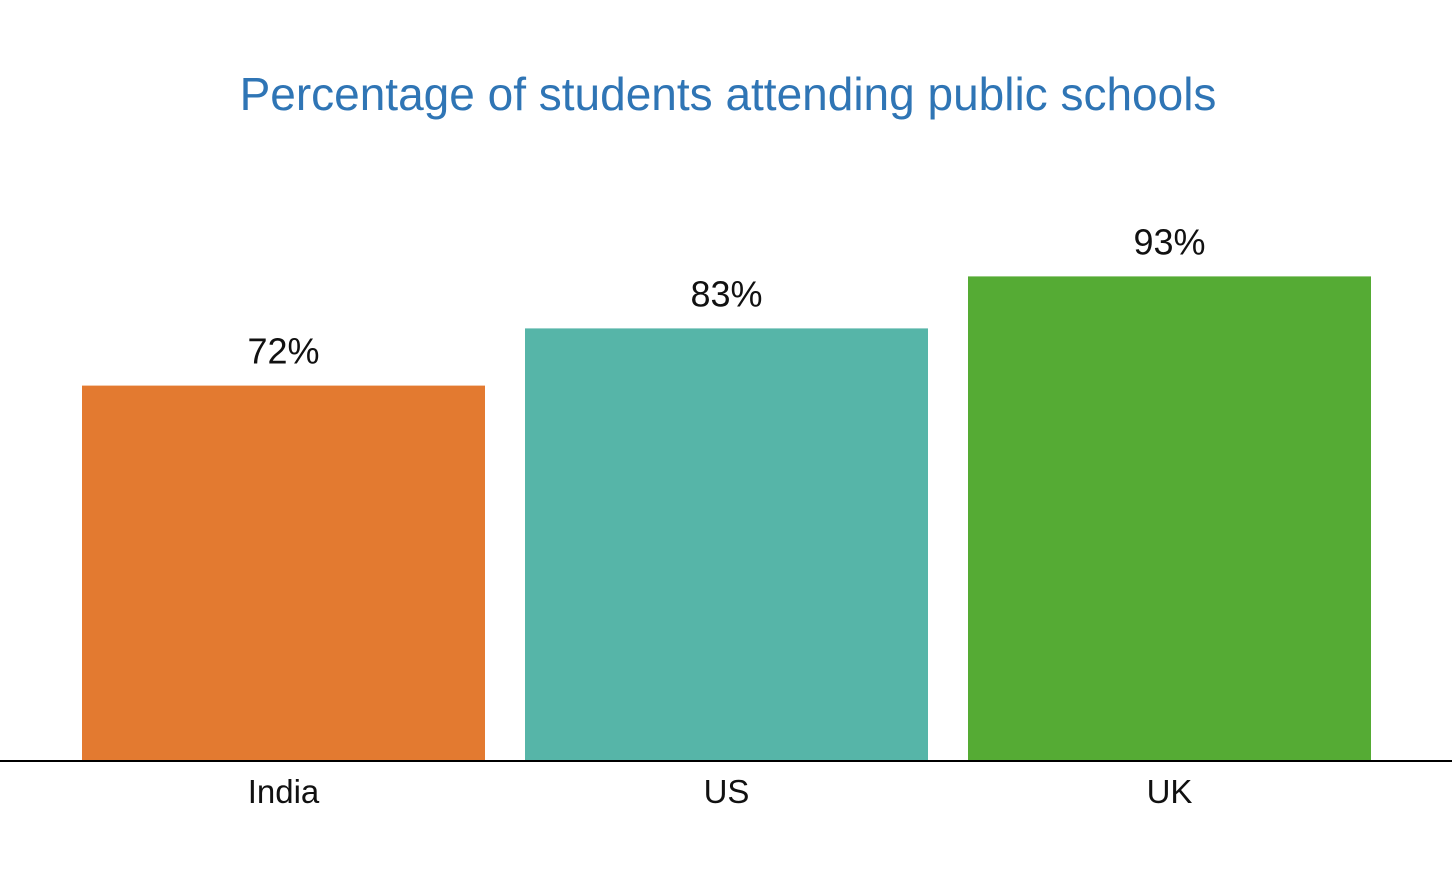 Image resolution: width=1456 pixels, height=872 pixels. I want to click on data-label-us: 83%, so click(726, 293).